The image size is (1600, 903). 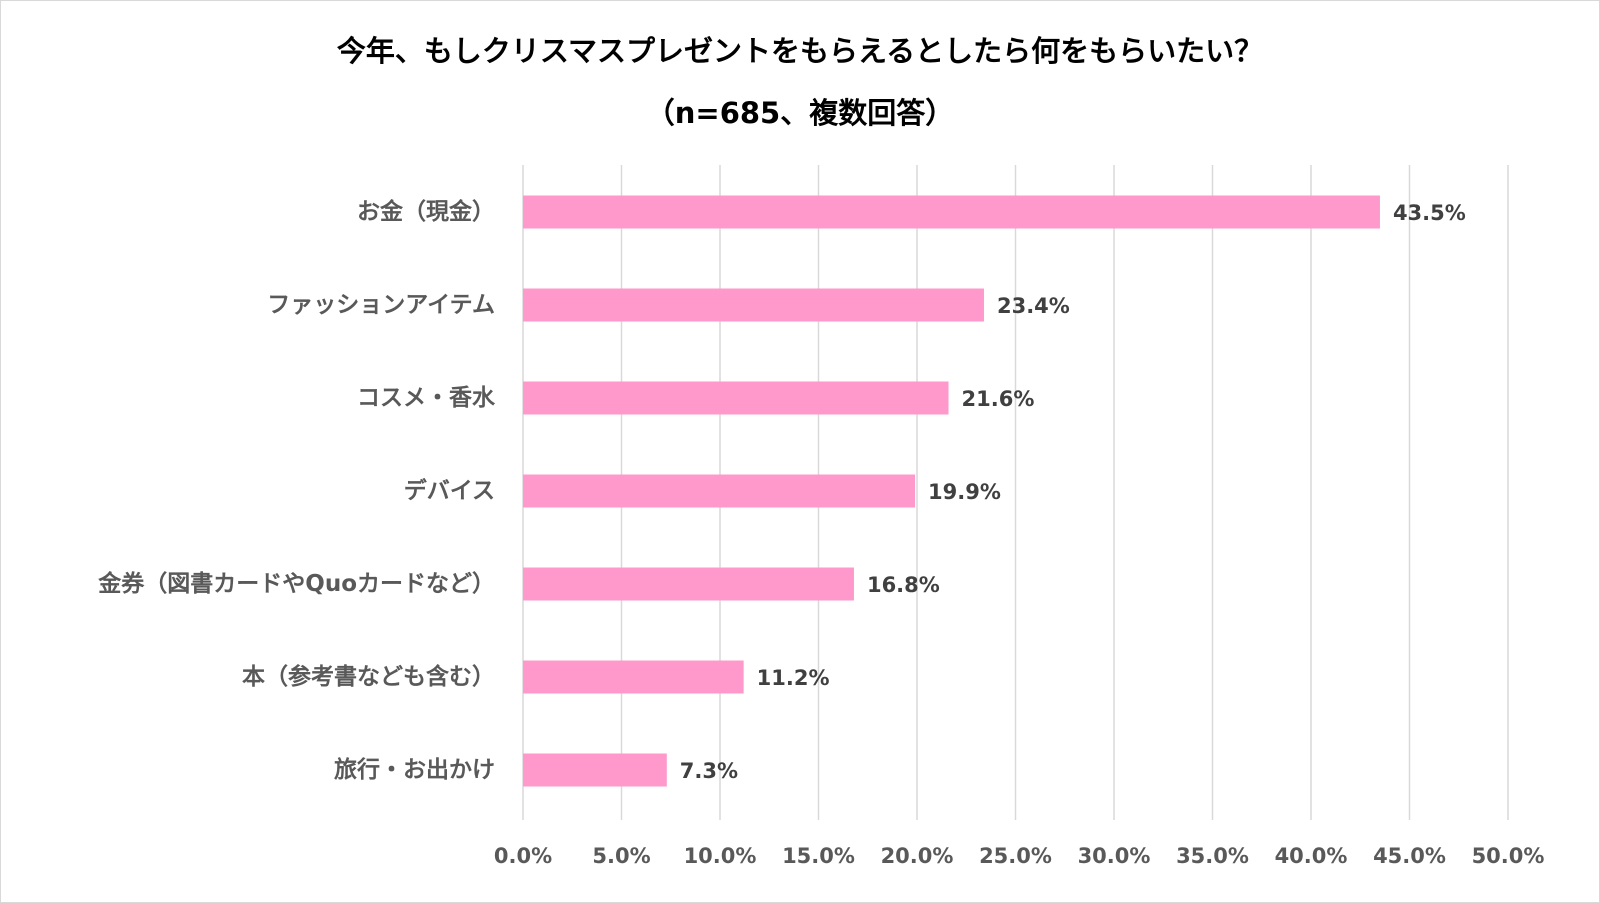 What do you see at coordinates (800, 113) in the screenshot?
I see `chart-subtitle: （n=685、複数回答）` at bounding box center [800, 113].